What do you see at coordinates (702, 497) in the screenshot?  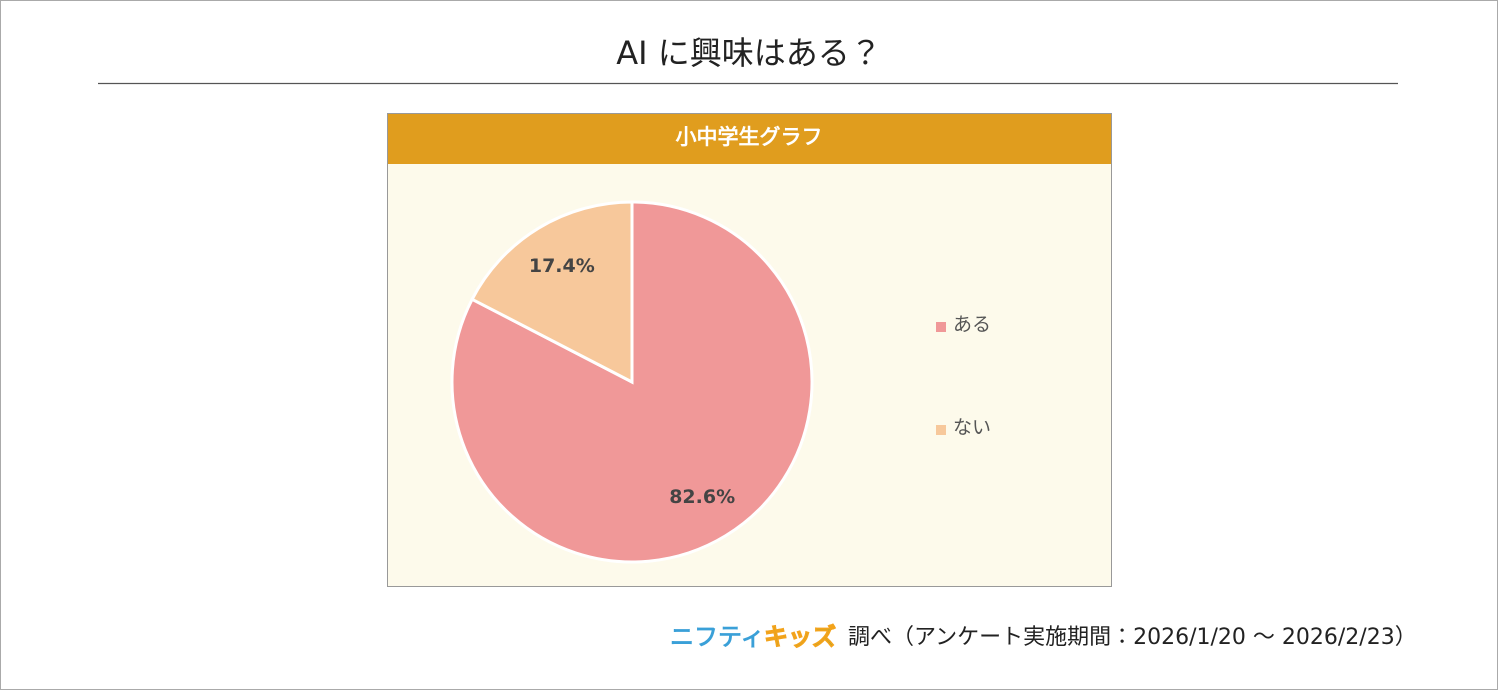 I see `data-label: 82.6%` at bounding box center [702, 497].